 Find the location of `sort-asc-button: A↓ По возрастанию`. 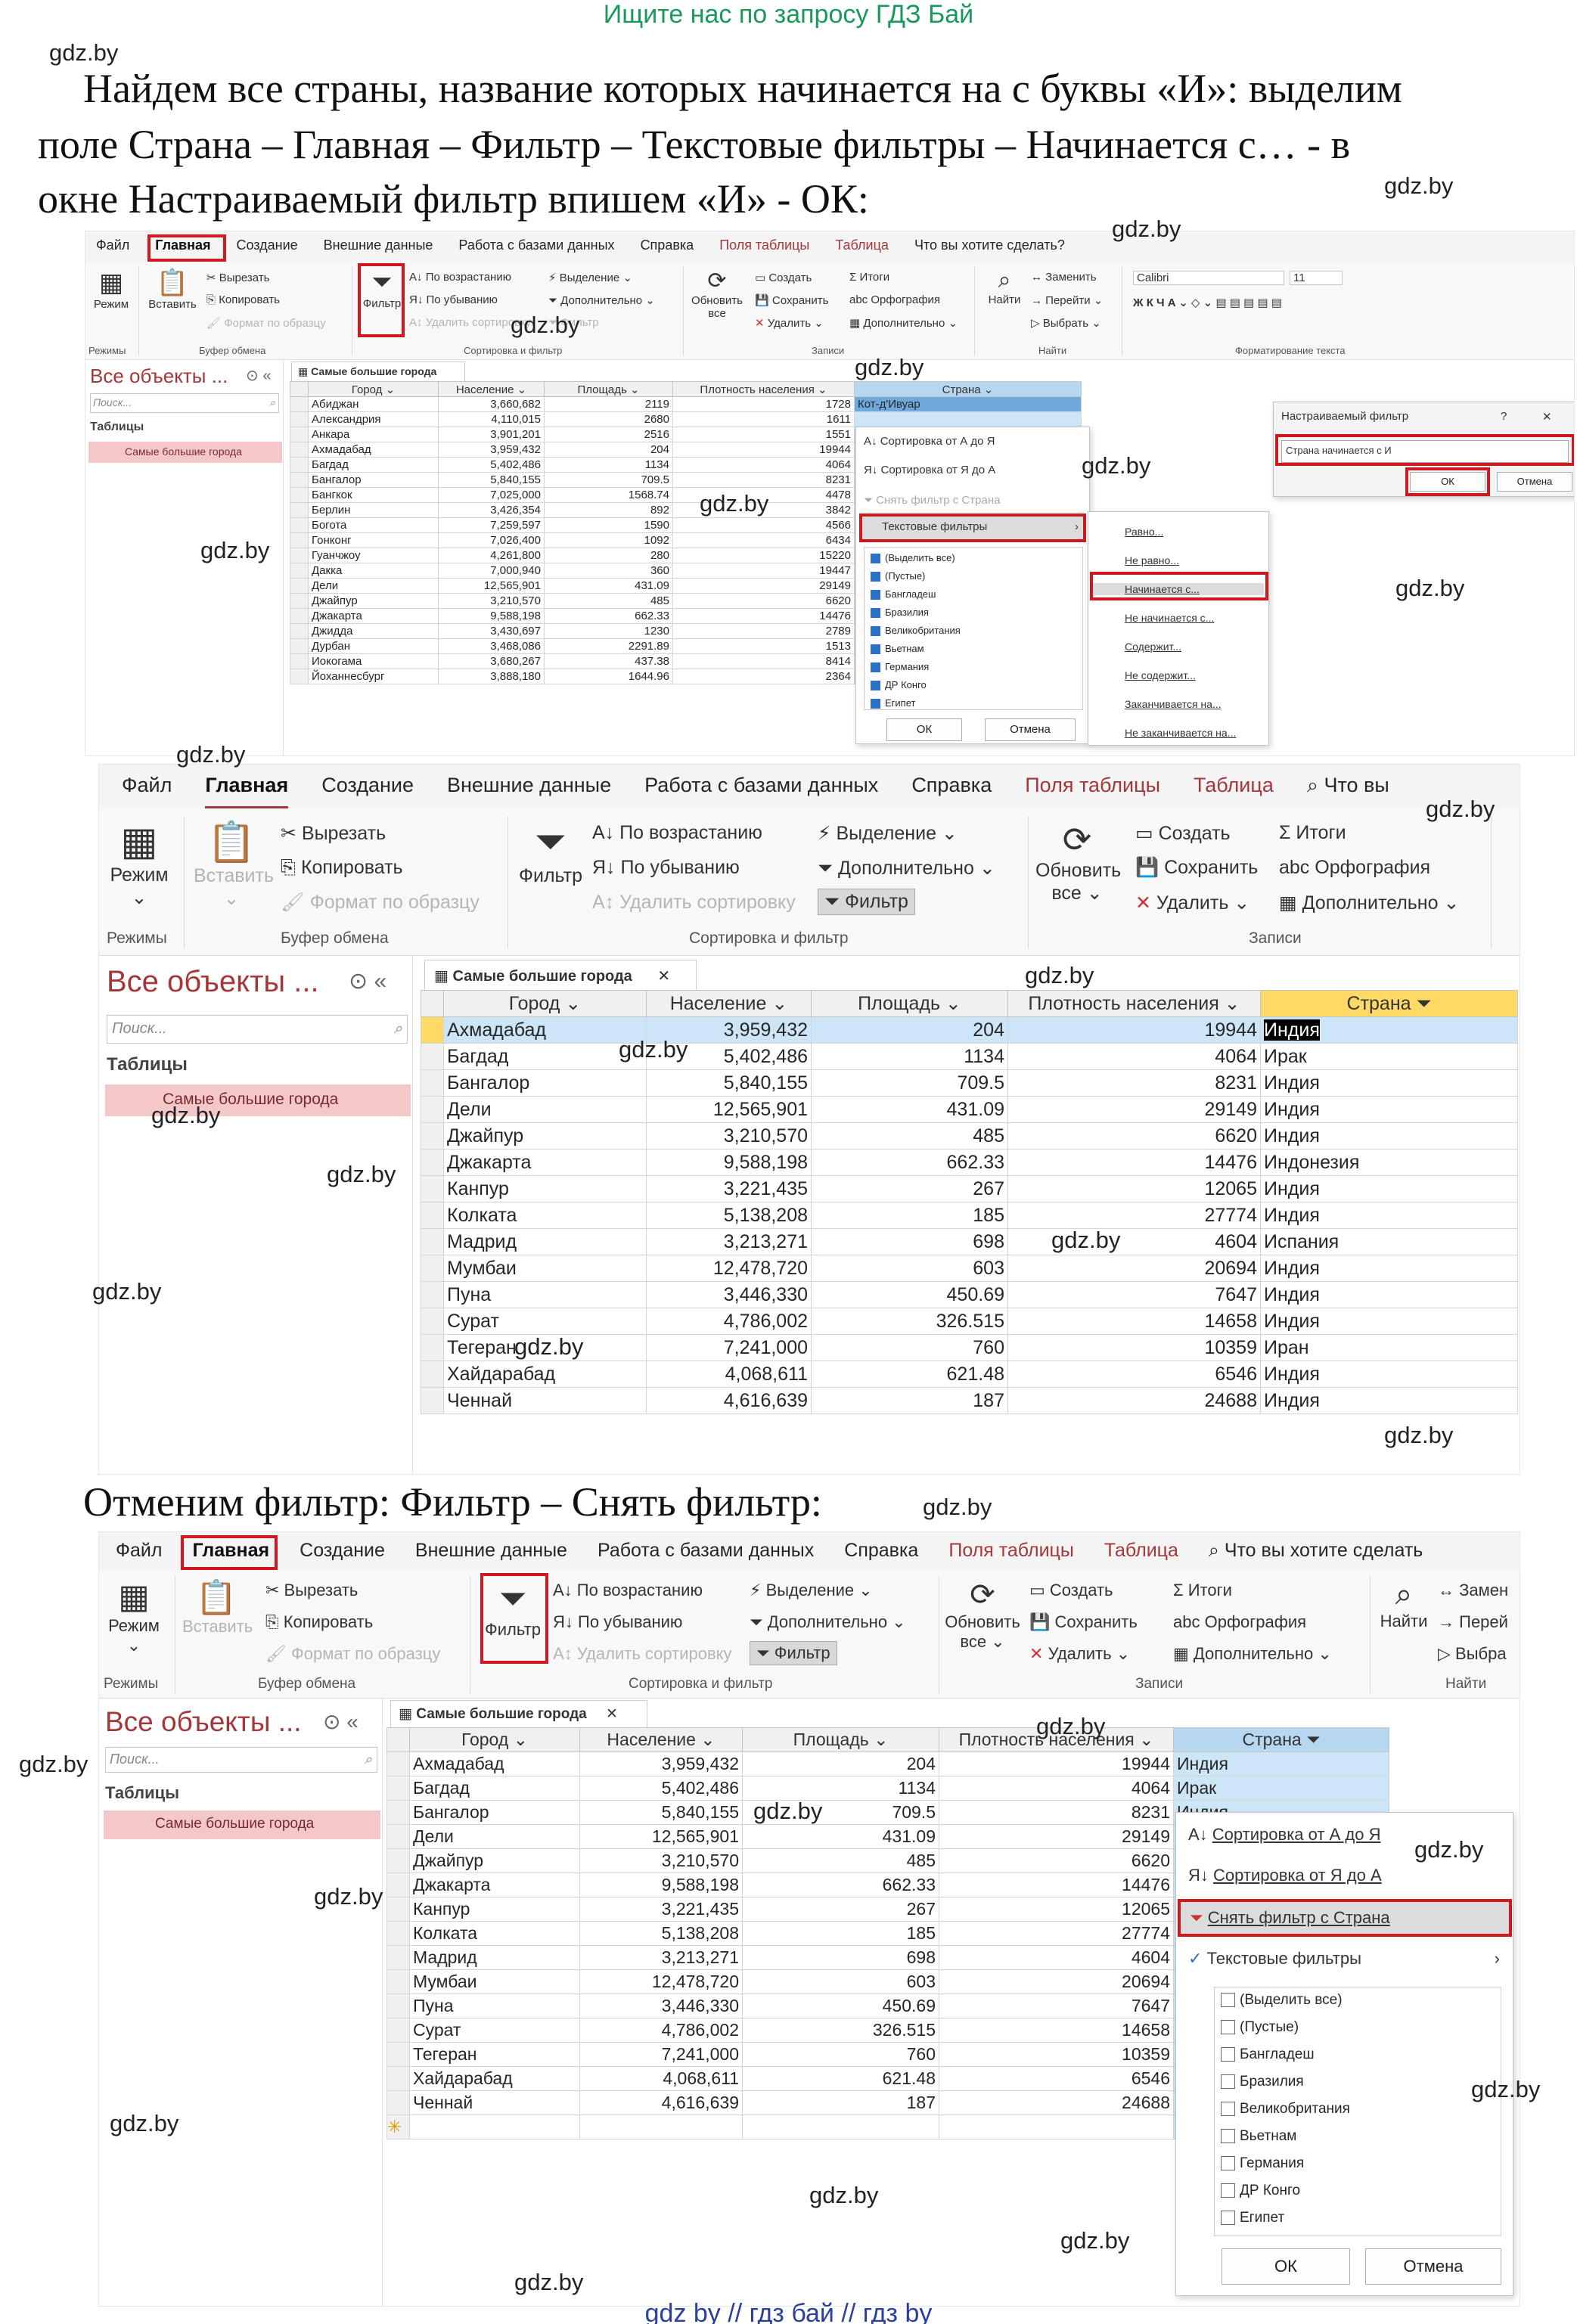

sort-asc-button: A↓ По возрастанию is located at coordinates (460, 278).